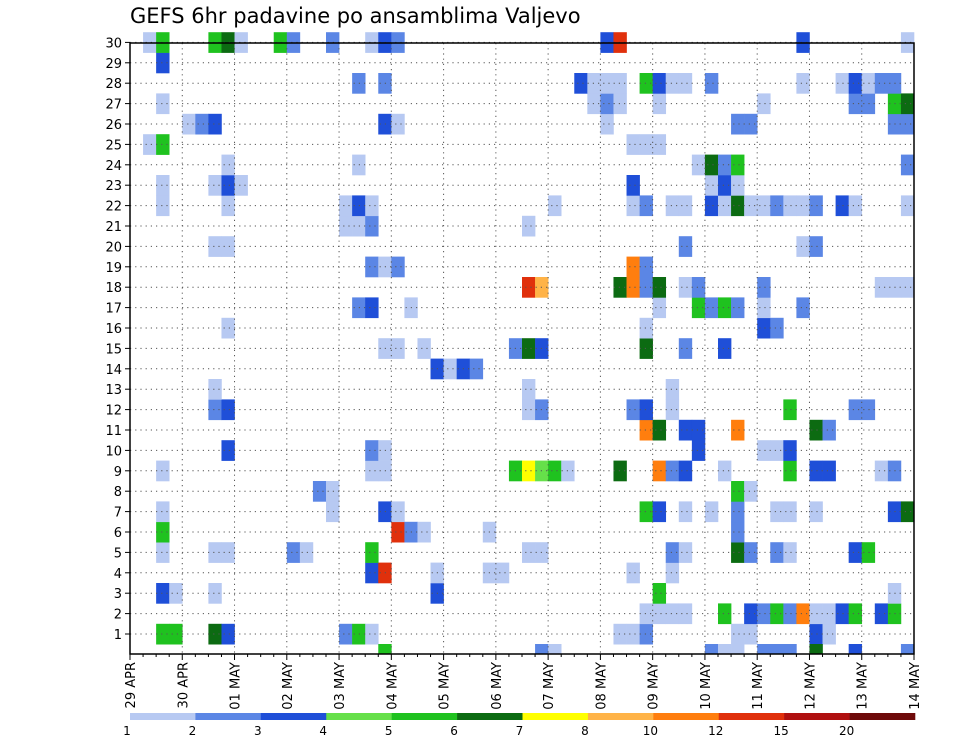 The width and height of the screenshot is (960, 742). Describe the element at coordinates (454, 731) in the screenshot. I see `colorbar-label: 6` at that location.